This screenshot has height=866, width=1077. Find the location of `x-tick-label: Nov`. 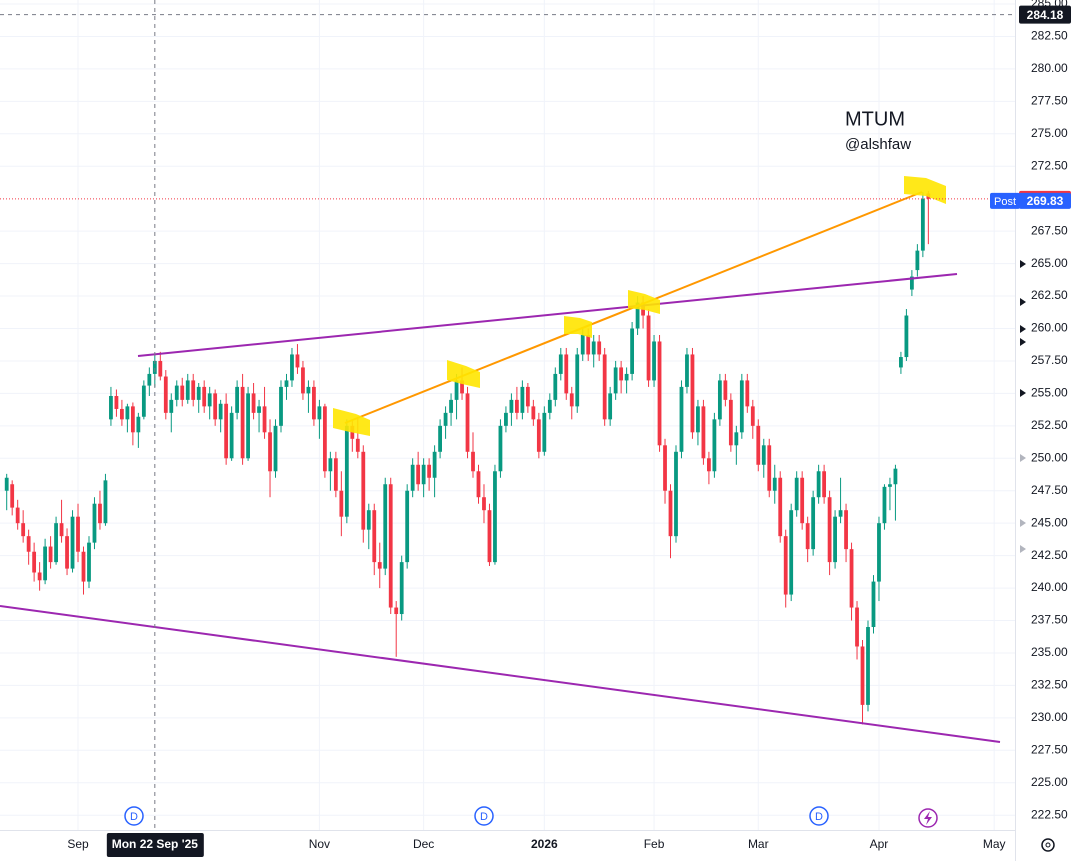

x-tick-label: Nov is located at coordinates (319, 844).